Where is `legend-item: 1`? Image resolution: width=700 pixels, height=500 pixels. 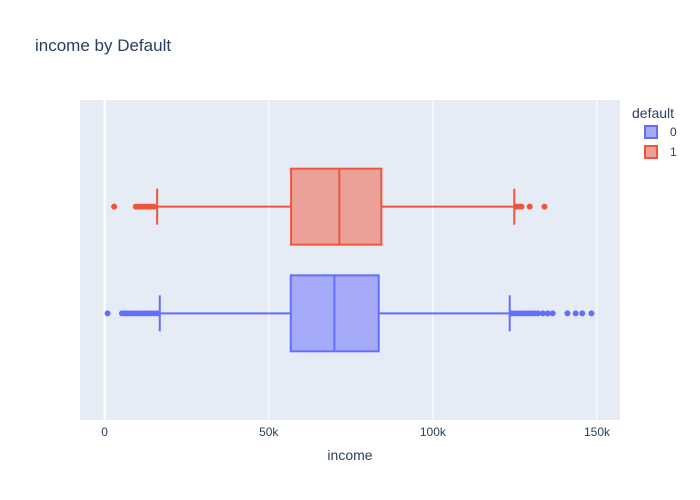
legend-item: 1 is located at coordinates (660, 152).